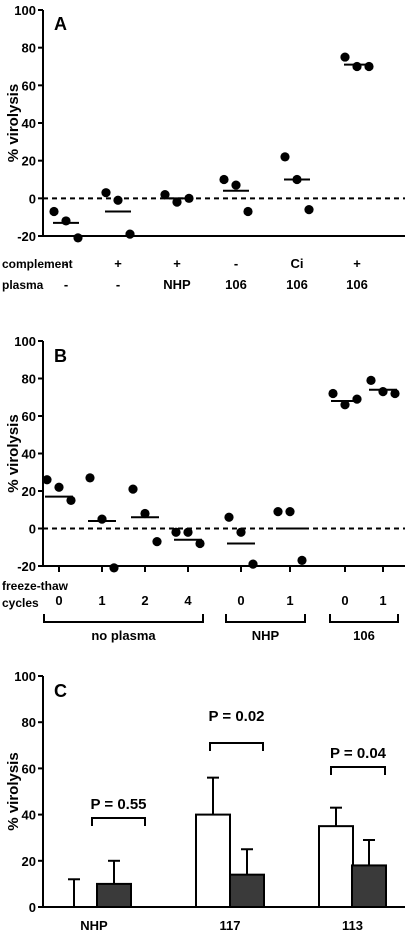 This screenshot has width=411, height=936. I want to click on p-value-annotation: P = 0.55, so click(118, 804).